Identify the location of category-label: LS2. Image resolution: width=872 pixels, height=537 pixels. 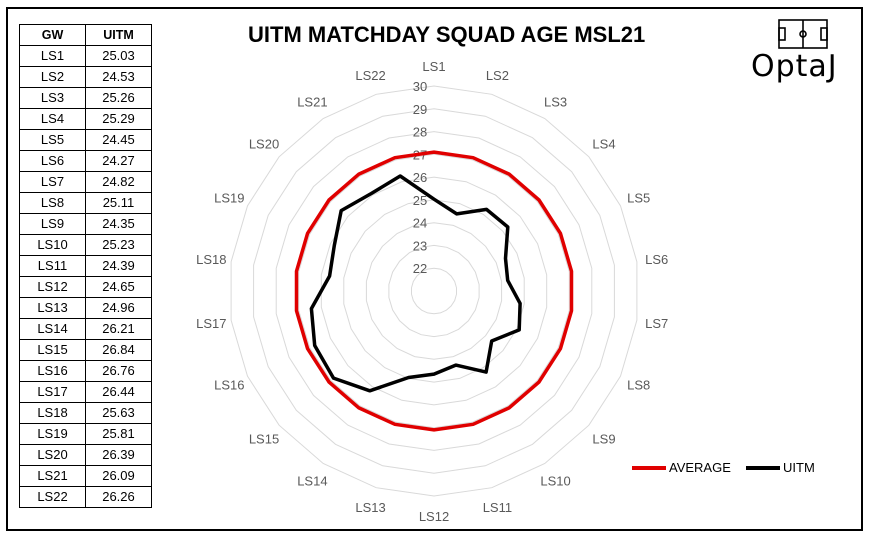
(497, 75).